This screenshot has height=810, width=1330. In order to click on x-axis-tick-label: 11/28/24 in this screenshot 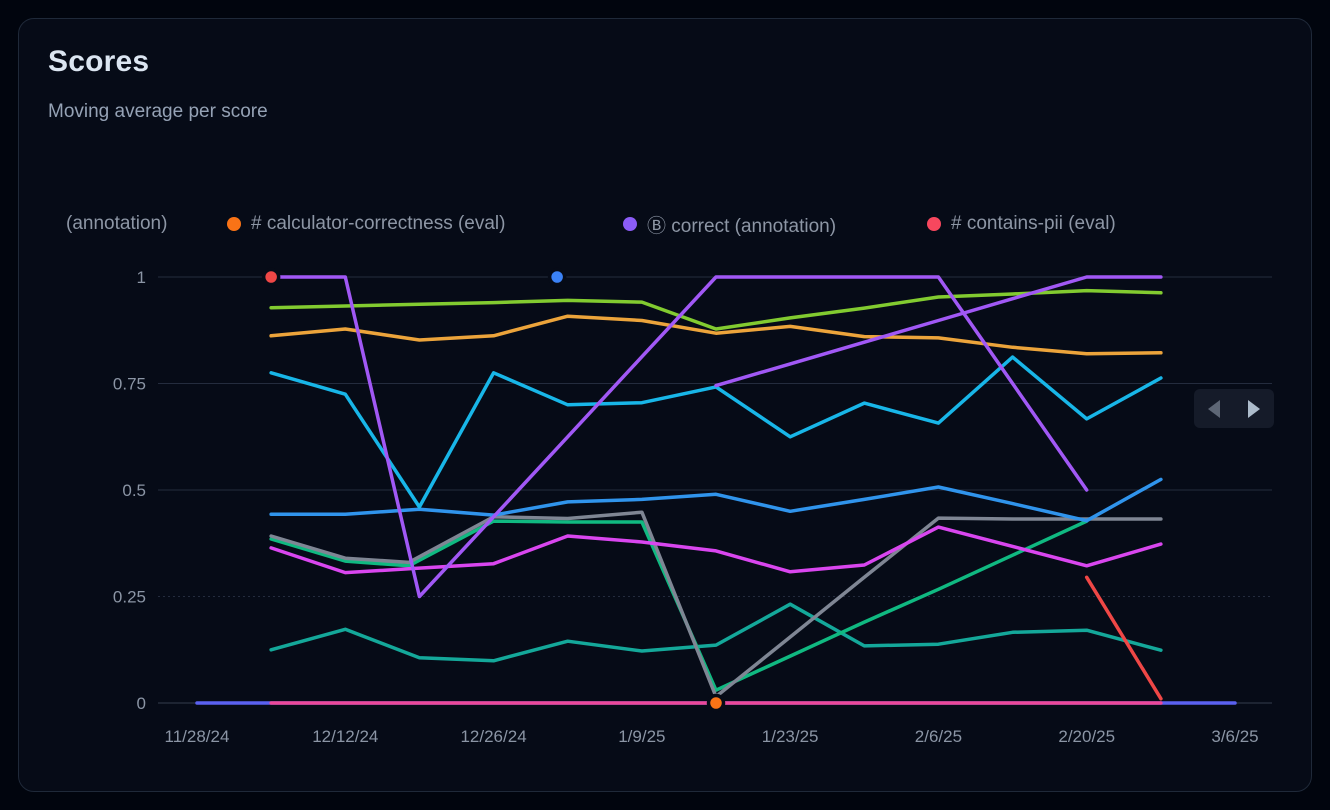, I will do `click(197, 736)`.